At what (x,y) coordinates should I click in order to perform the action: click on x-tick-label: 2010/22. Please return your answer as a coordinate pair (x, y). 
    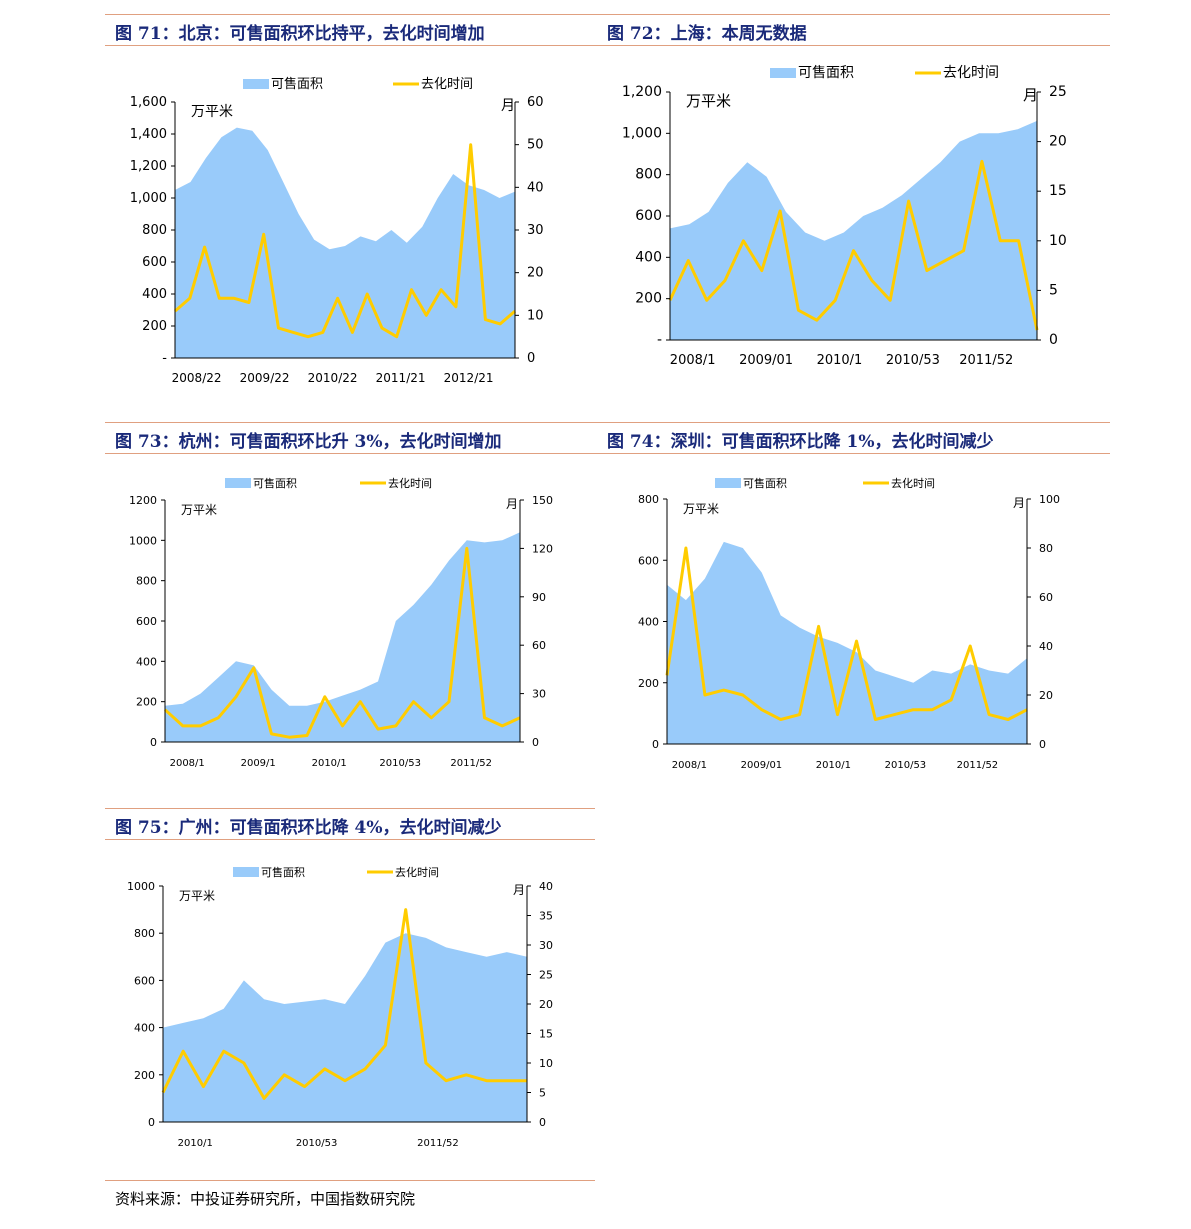
    Looking at the image, I should click on (333, 378).